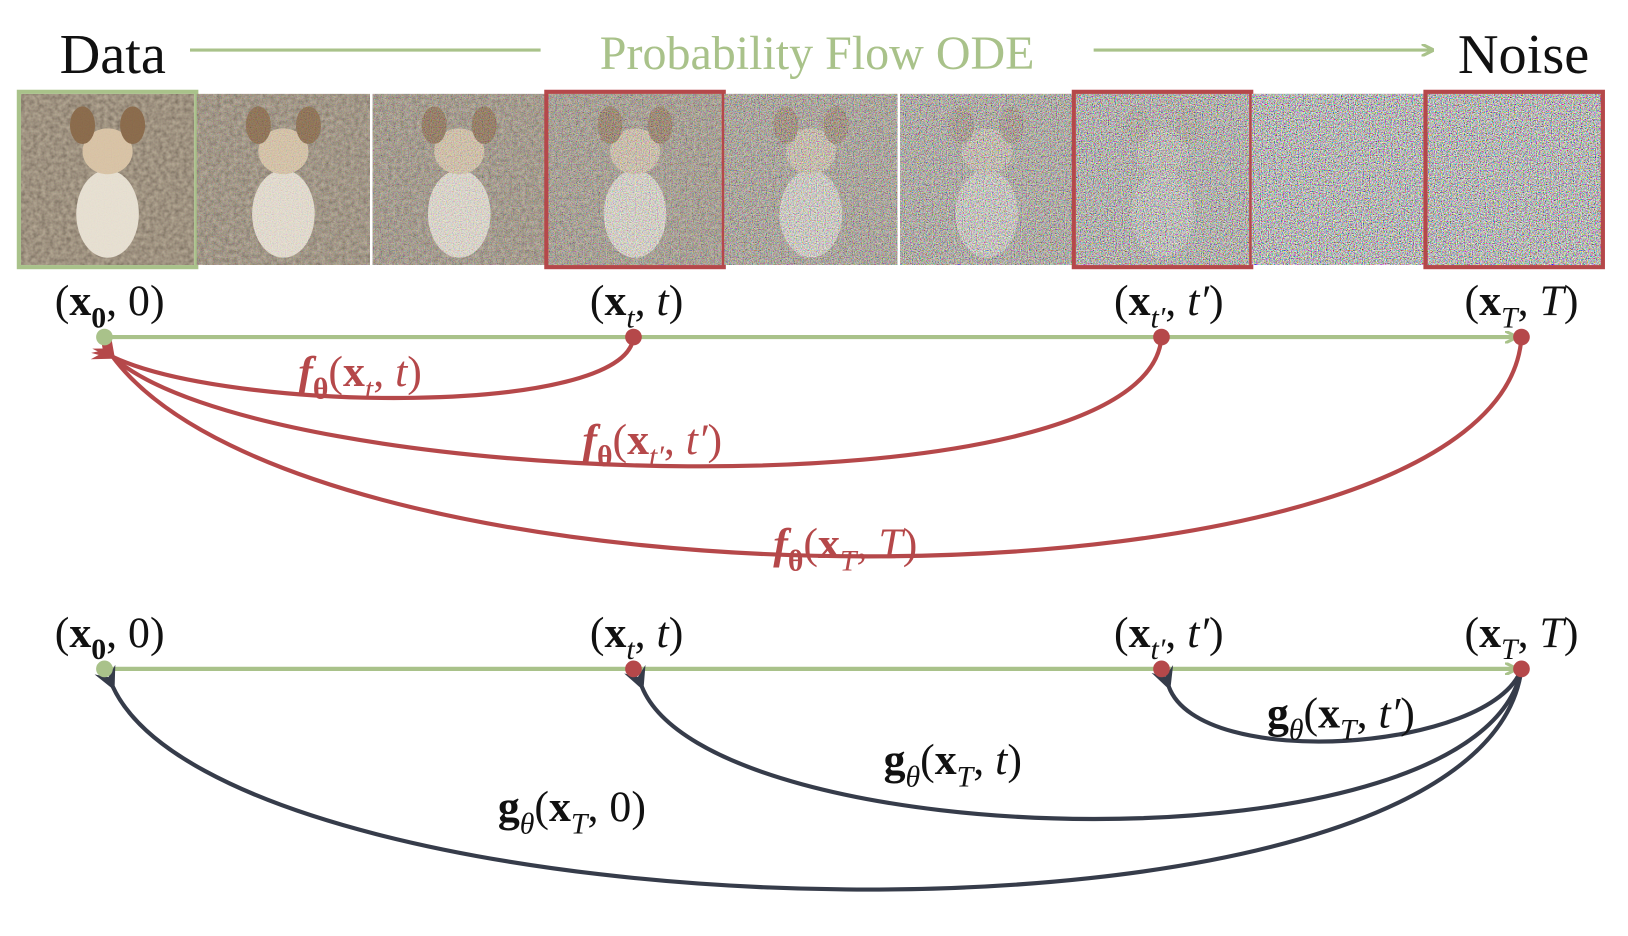 The width and height of the screenshot is (1628, 936). I want to click on start-label: Data, so click(113, 55).